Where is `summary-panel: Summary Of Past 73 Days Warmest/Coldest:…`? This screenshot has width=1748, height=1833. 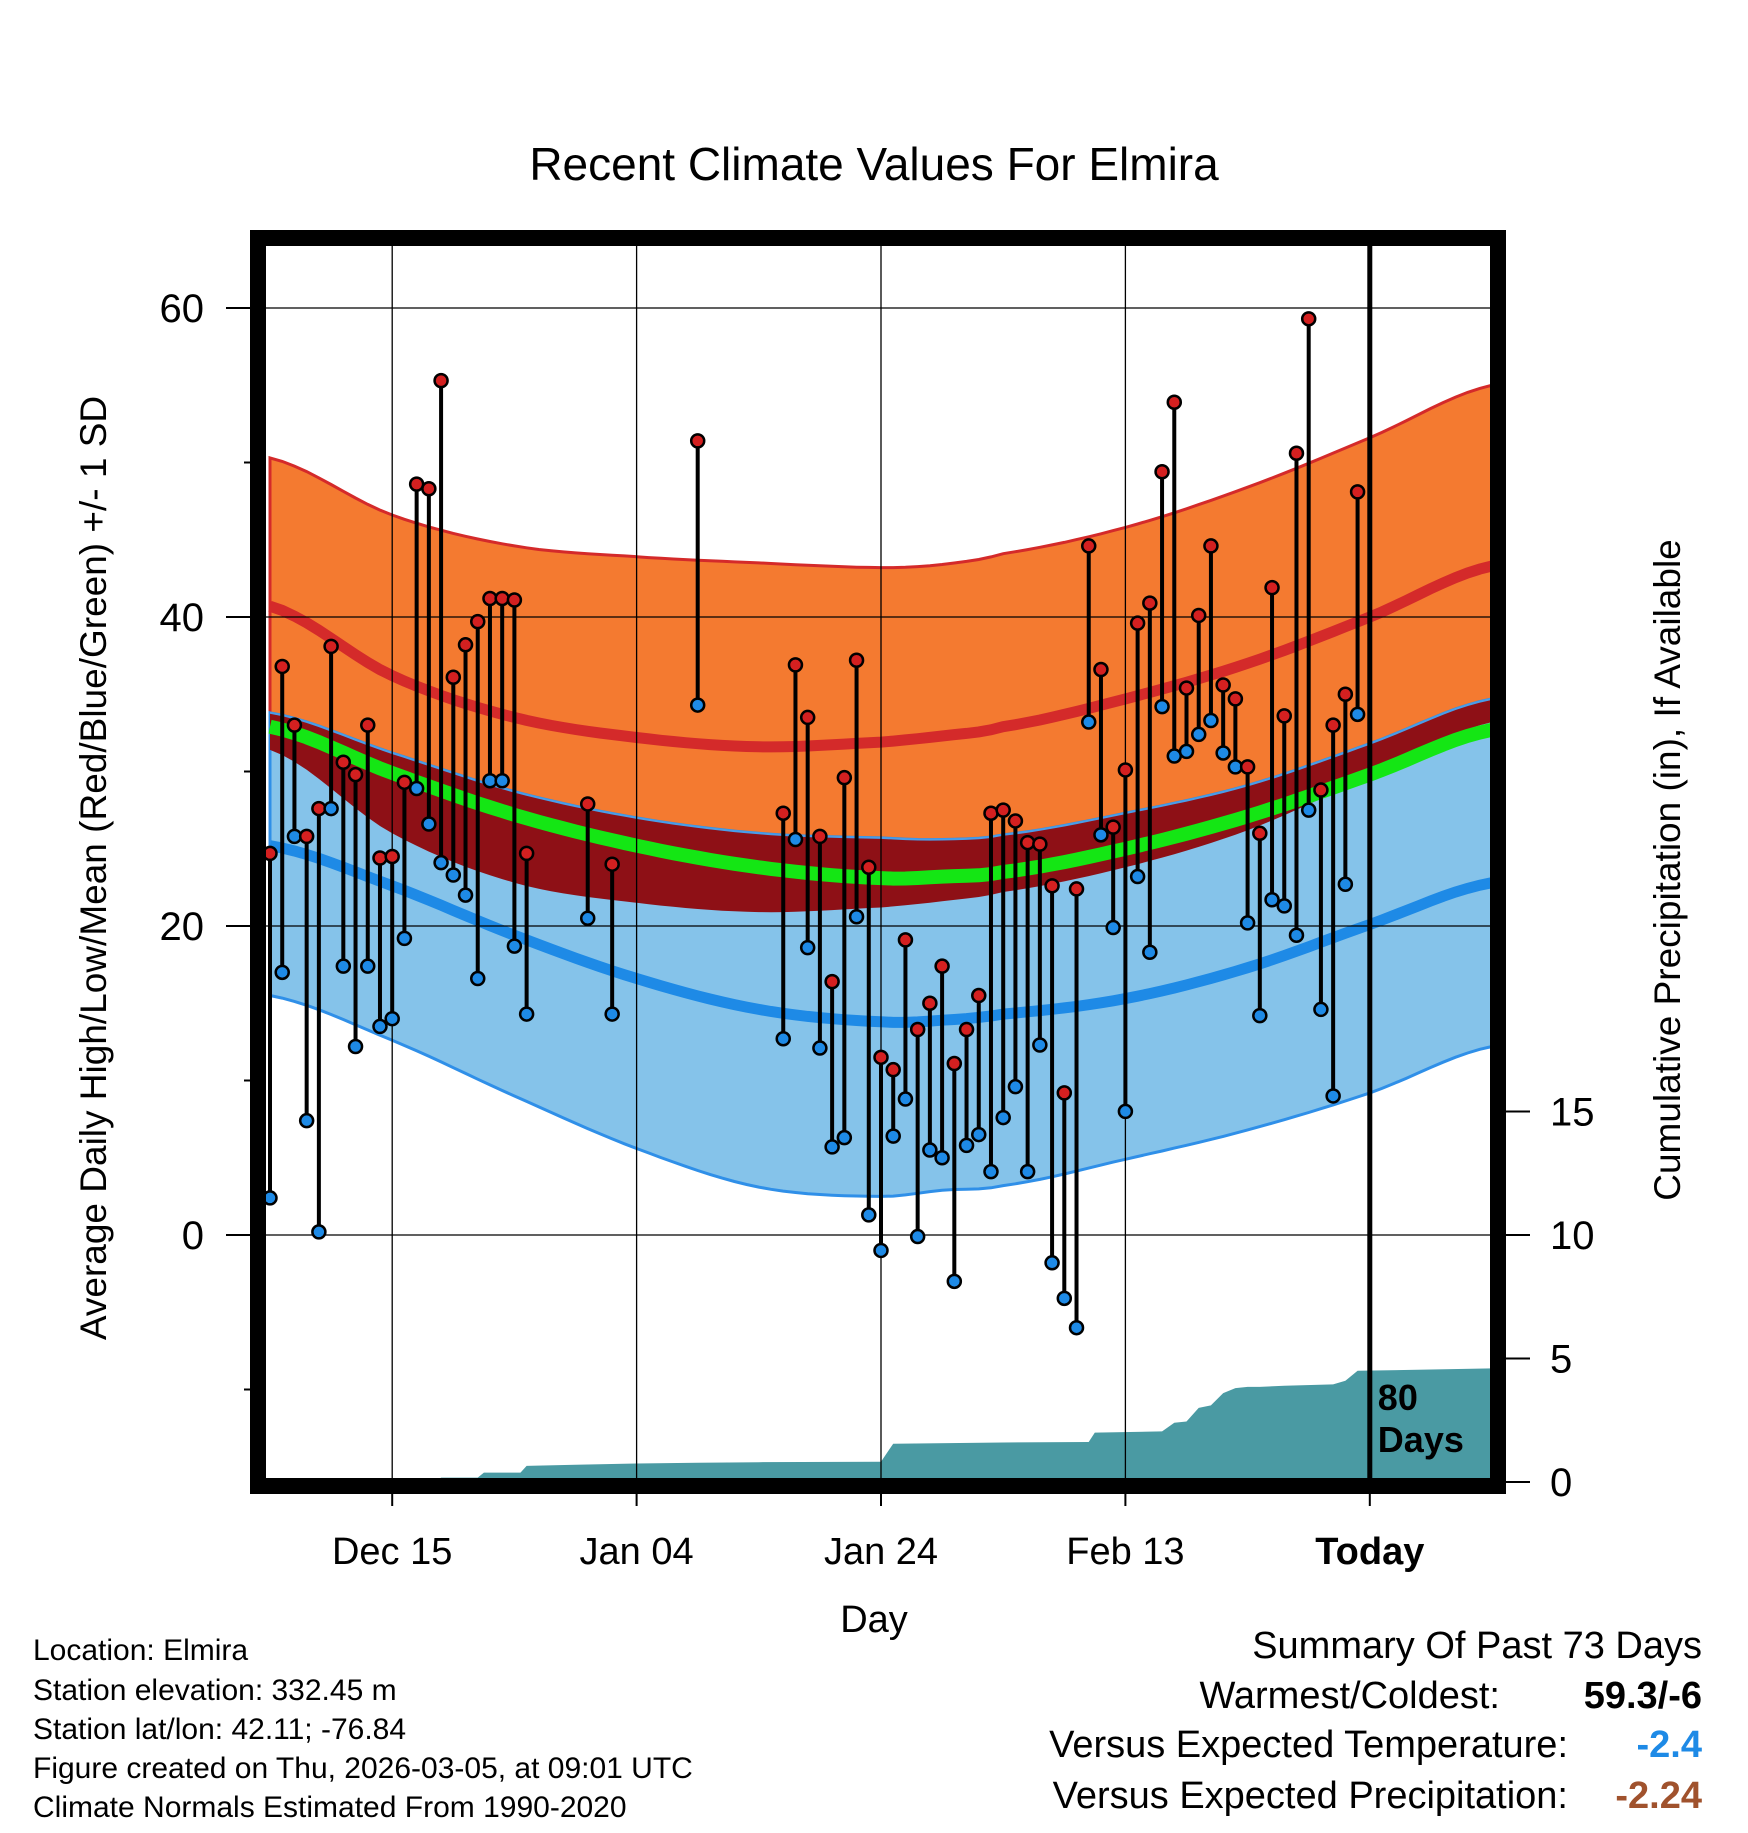 summary-panel: Summary Of Past 73 Days Warmest/Coldest:… is located at coordinates (1375, 1721).